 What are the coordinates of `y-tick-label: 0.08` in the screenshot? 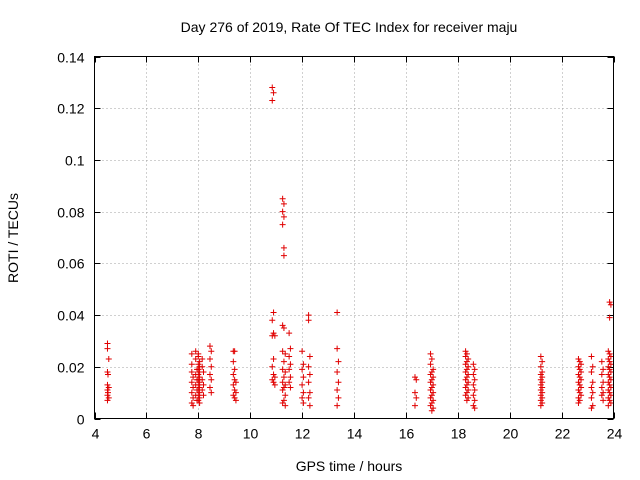 It's located at (70, 213).